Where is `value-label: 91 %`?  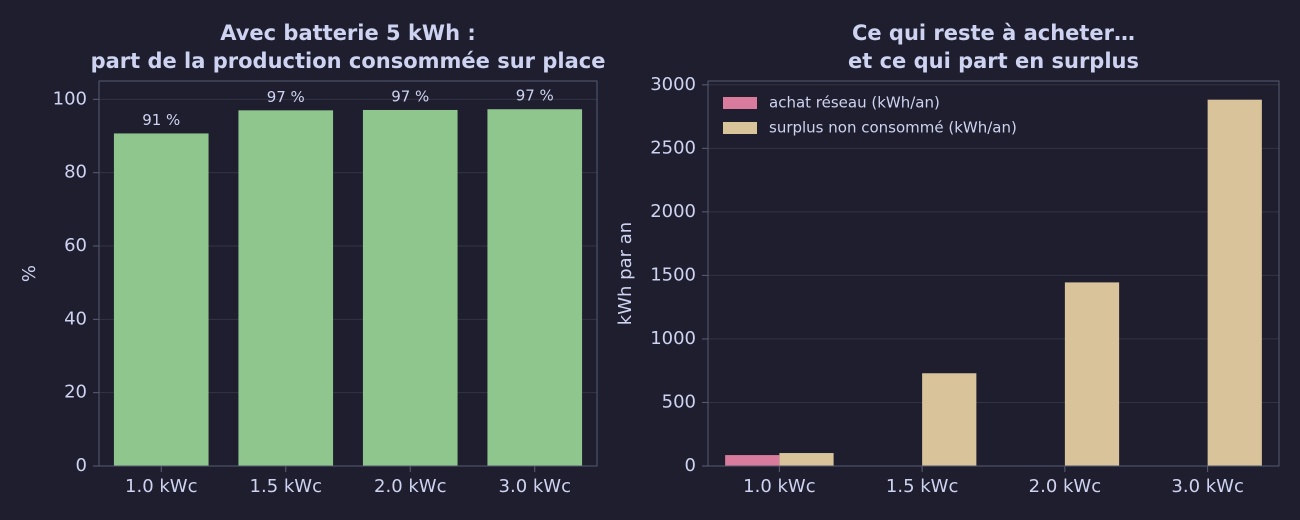 value-label: 91 % is located at coordinates (161, 120).